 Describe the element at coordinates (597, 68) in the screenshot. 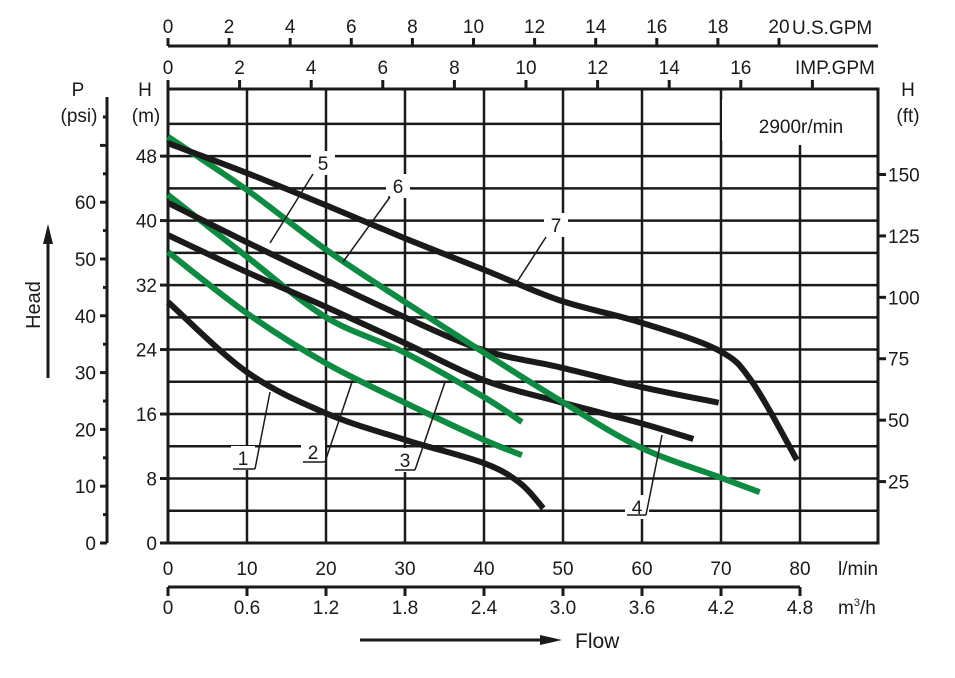

I see `impgpm-tick-label: 12` at that location.